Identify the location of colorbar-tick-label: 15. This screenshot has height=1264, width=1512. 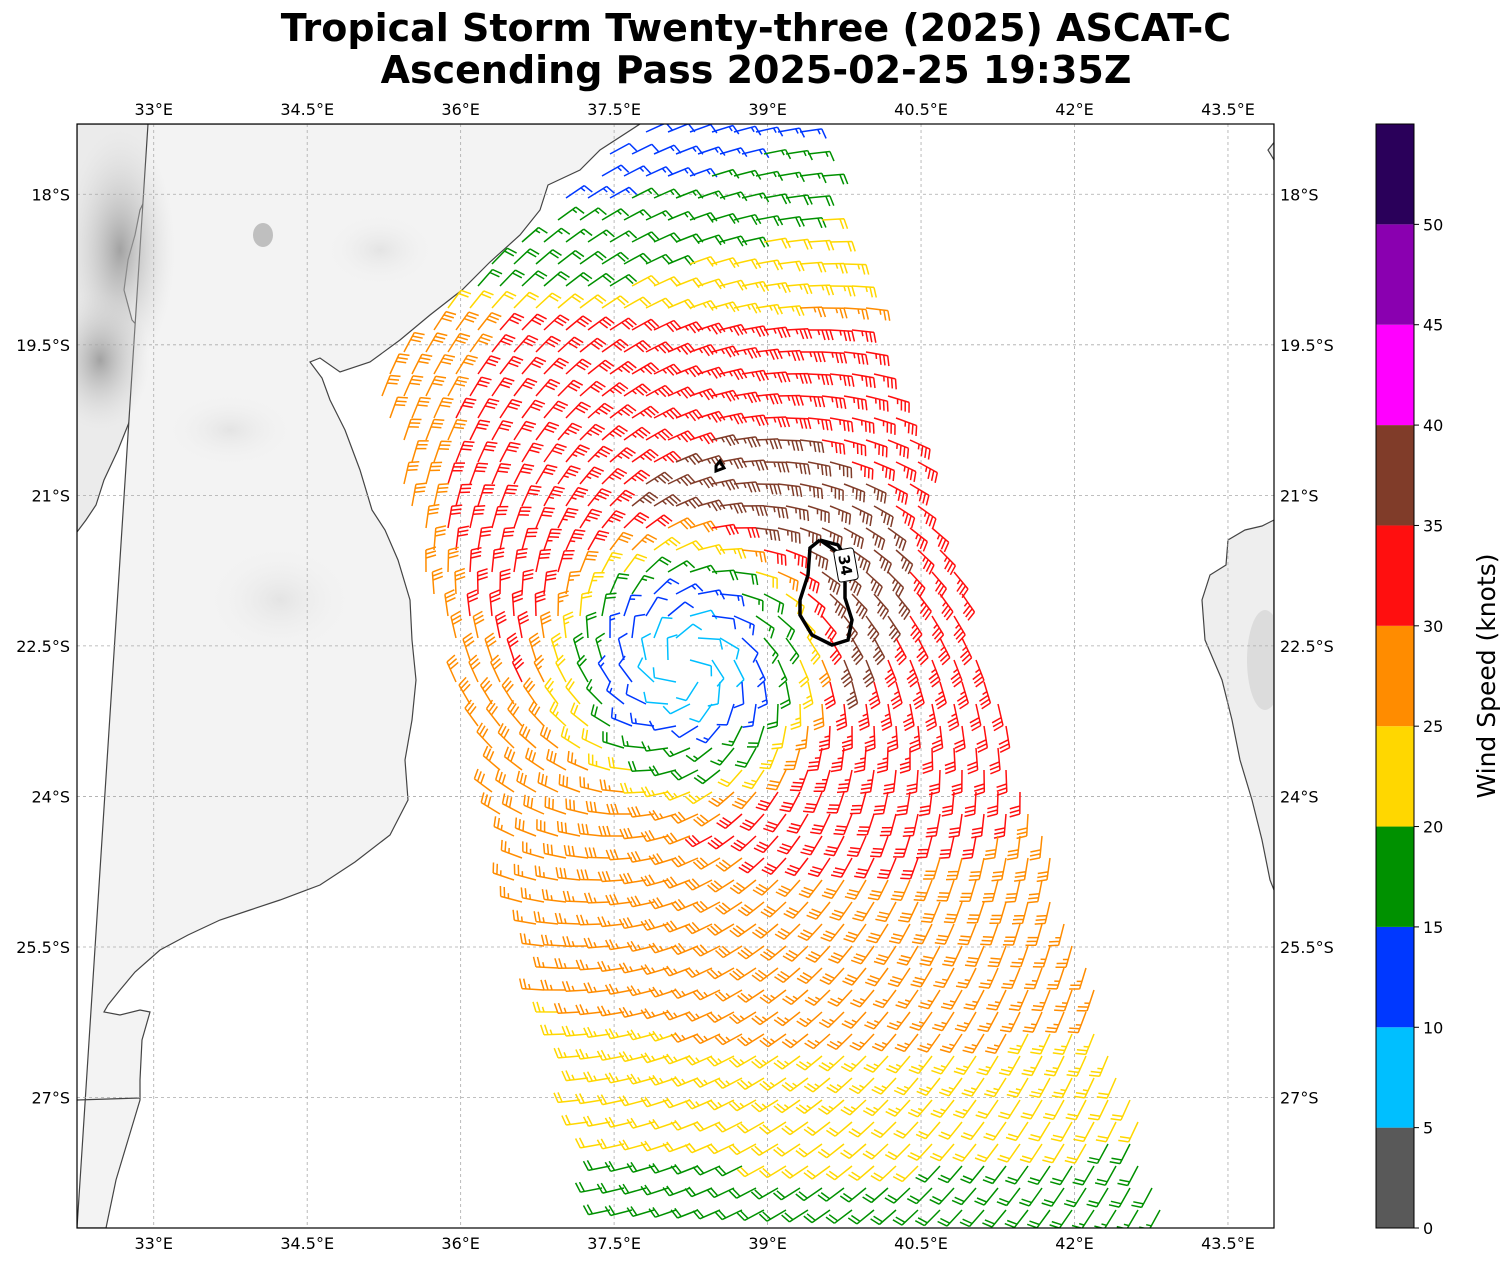
(1433, 927).